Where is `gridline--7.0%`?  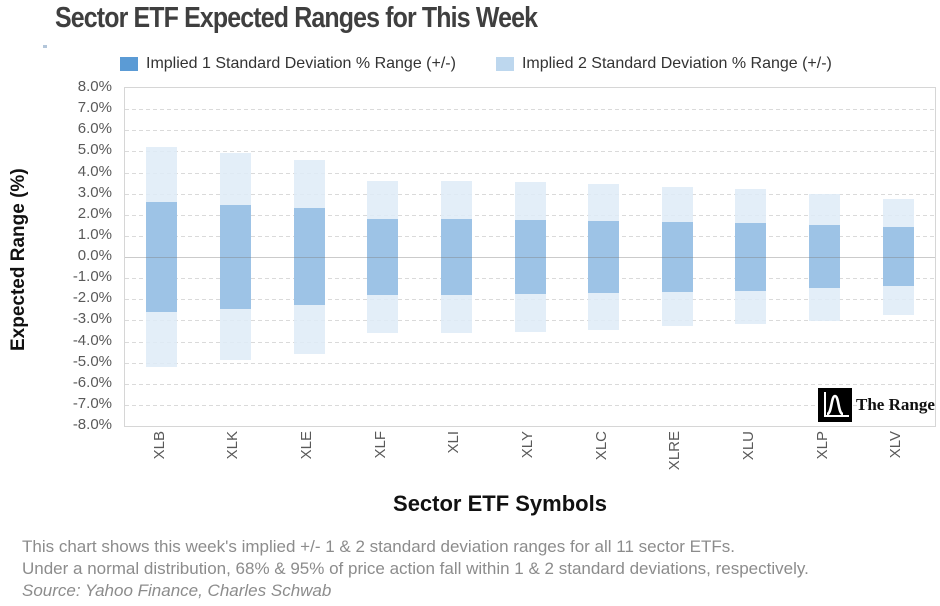
gridline--7.0% is located at coordinates (530, 405).